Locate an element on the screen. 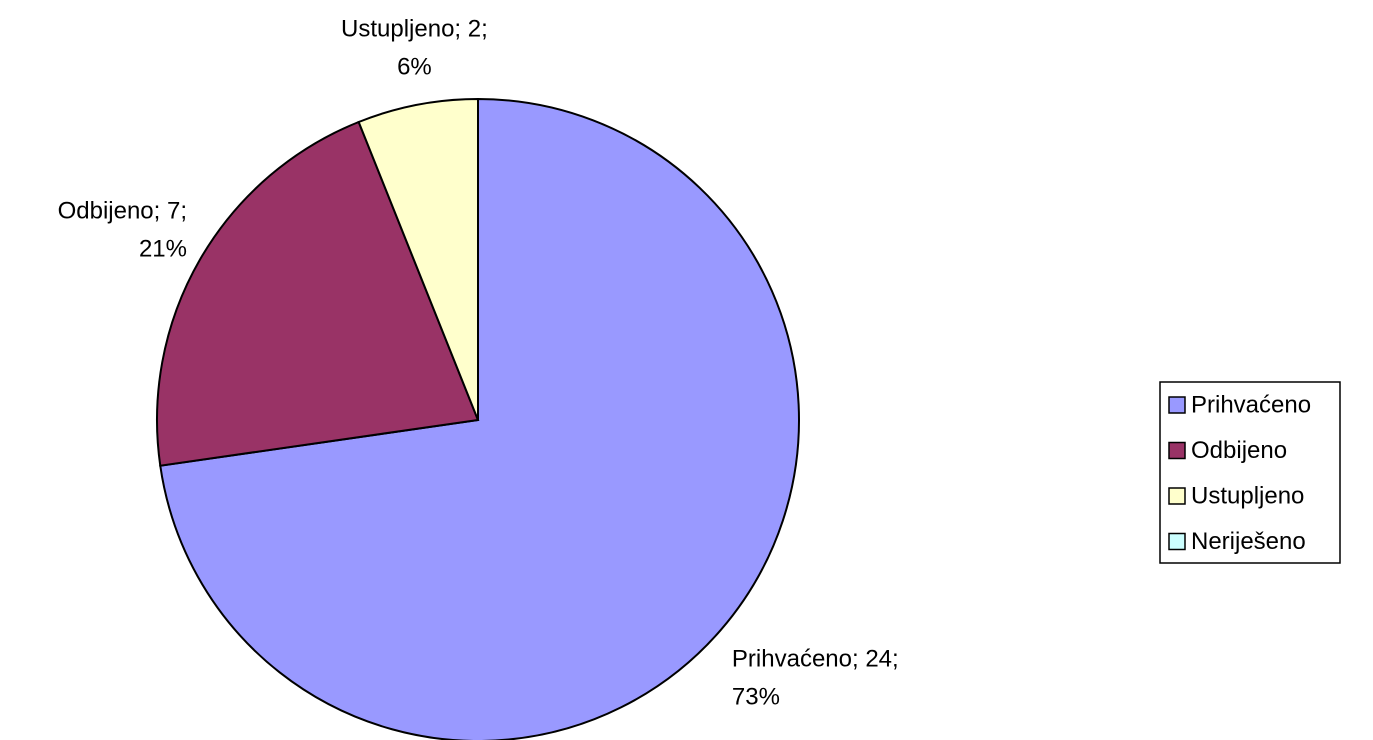 This screenshot has height=740, width=1373. data-label: 73% is located at coordinates (756, 696).